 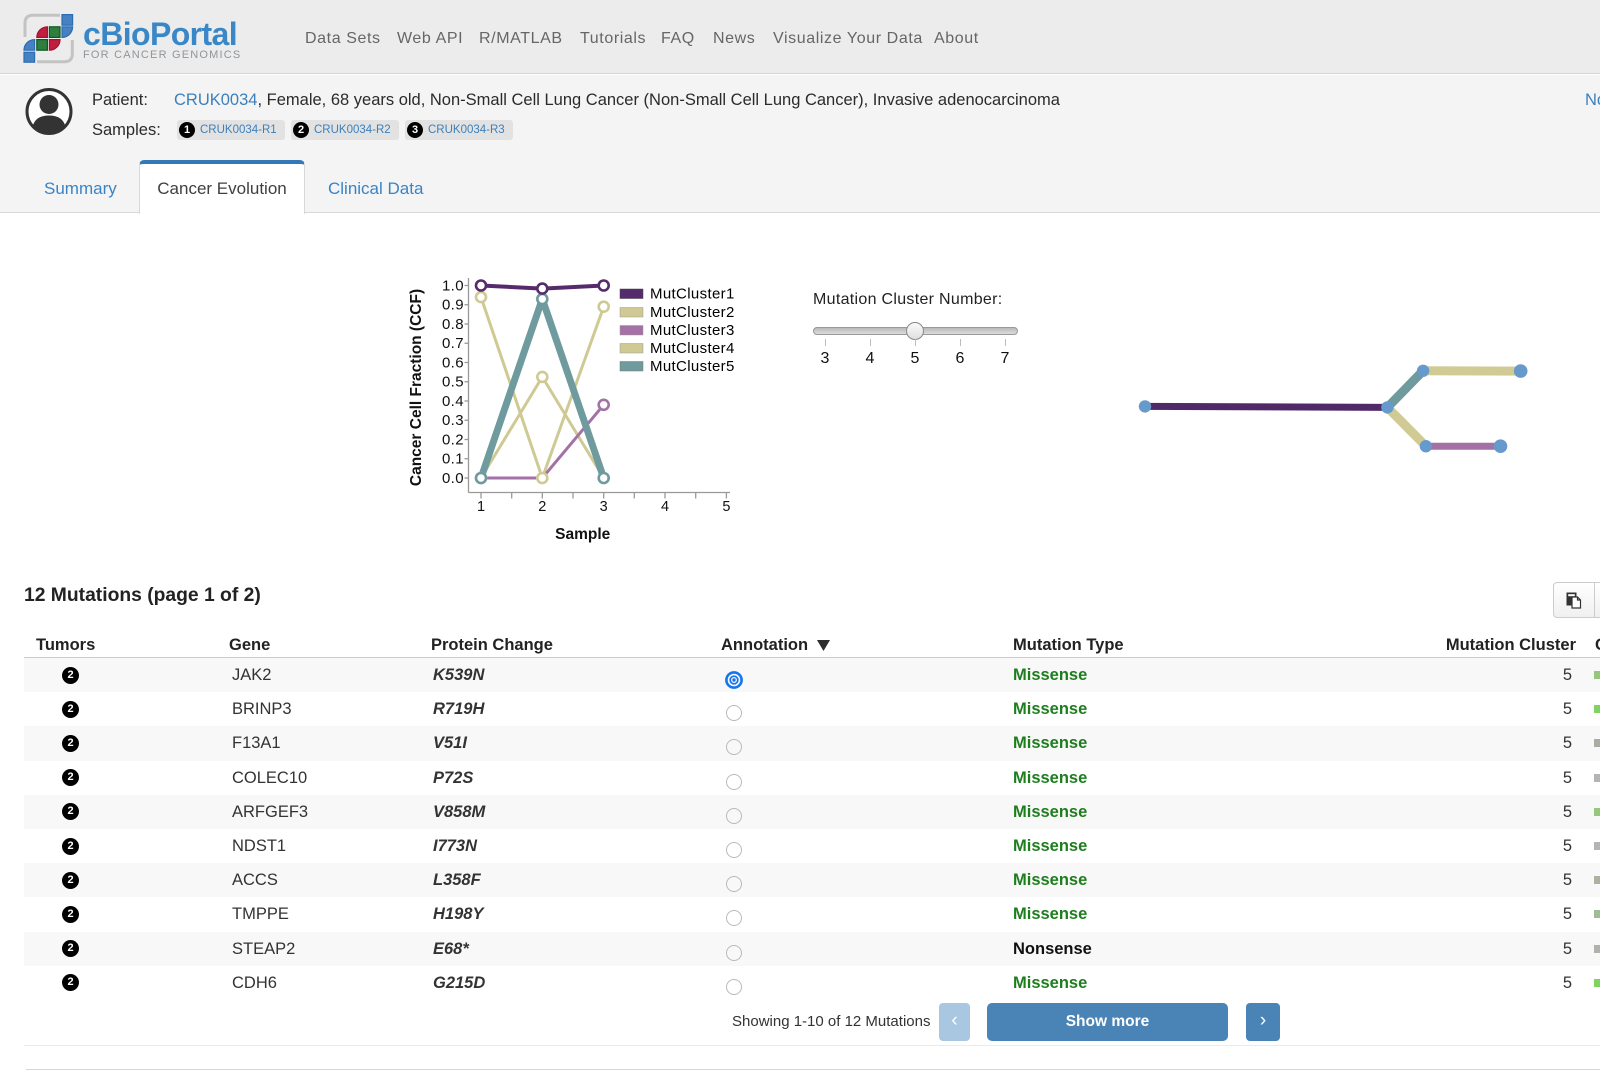 What do you see at coordinates (453, 478) in the screenshot?
I see `svg-text: 0.0` at bounding box center [453, 478].